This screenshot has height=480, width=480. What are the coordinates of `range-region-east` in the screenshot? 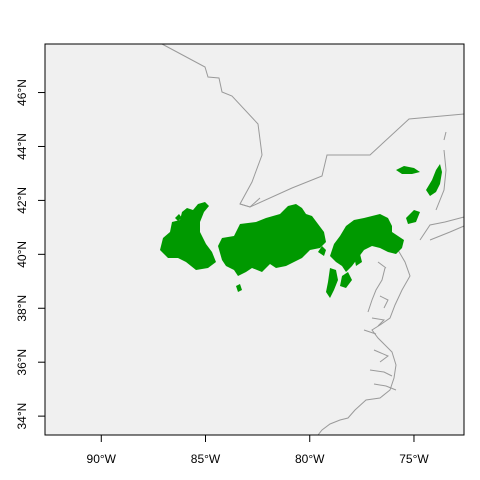 It's located at (367, 243).